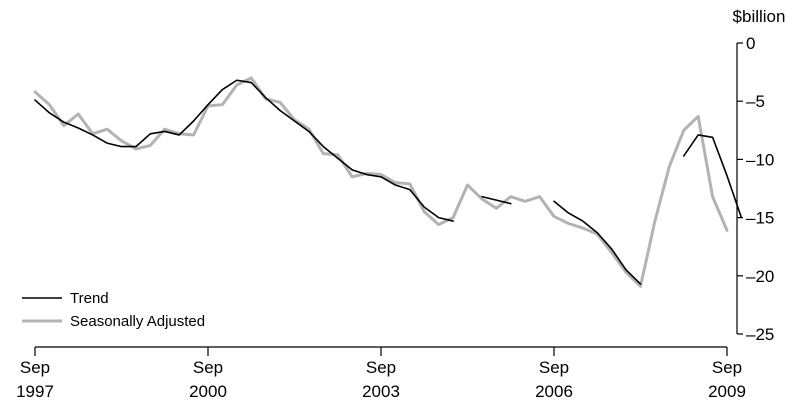  Describe the element at coordinates (208, 391) in the screenshot. I see `x-tick-label-year: 2000` at that location.